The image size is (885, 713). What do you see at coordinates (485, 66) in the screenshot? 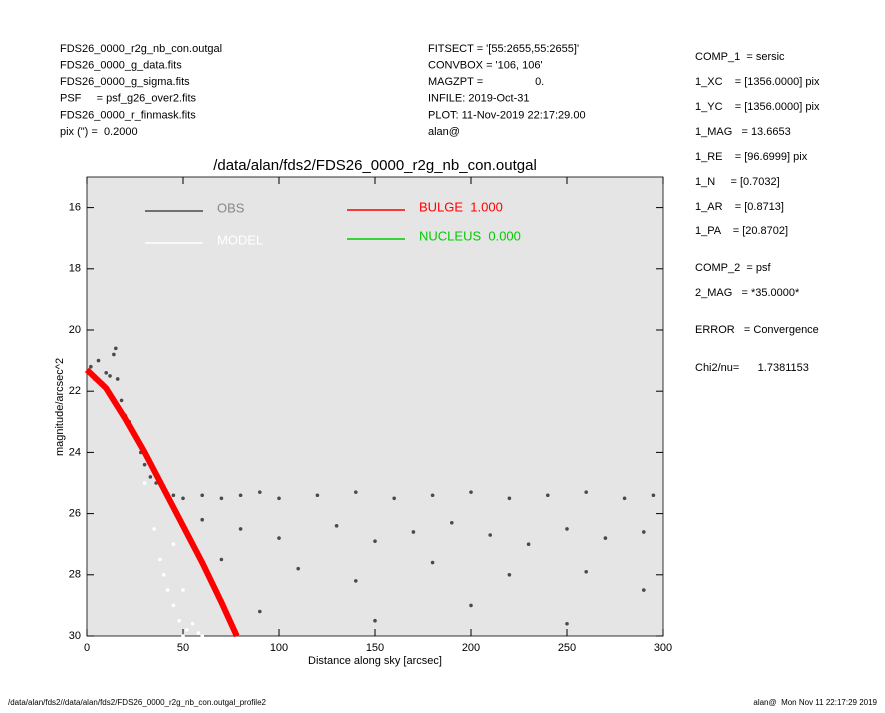
I see `header-center-line: CONVBOX = '106, 106'` at bounding box center [485, 66].